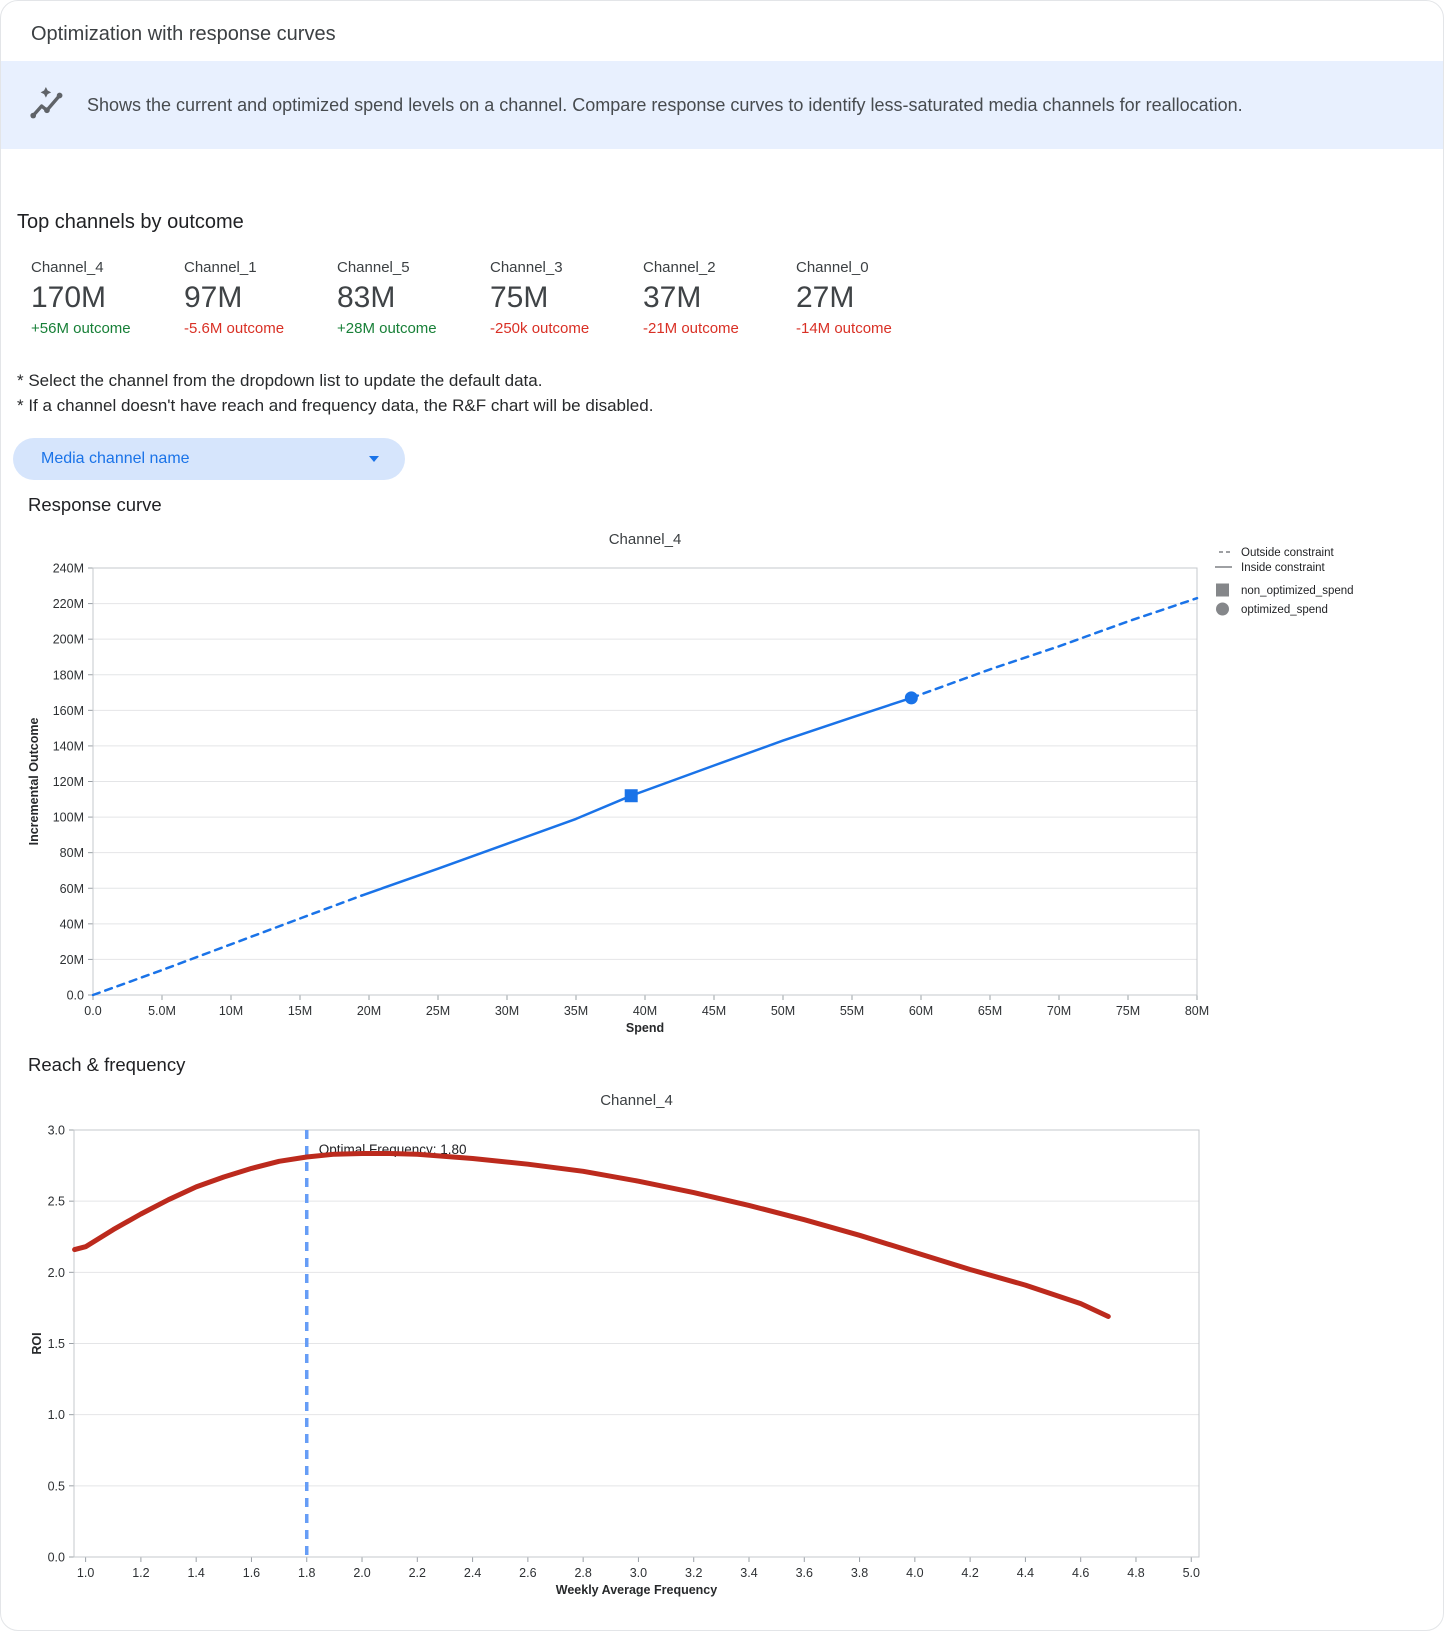 This screenshot has width=1444, height=1631. Describe the element at coordinates (693, 1573) in the screenshot. I see `svg-text: 3.2` at that location.